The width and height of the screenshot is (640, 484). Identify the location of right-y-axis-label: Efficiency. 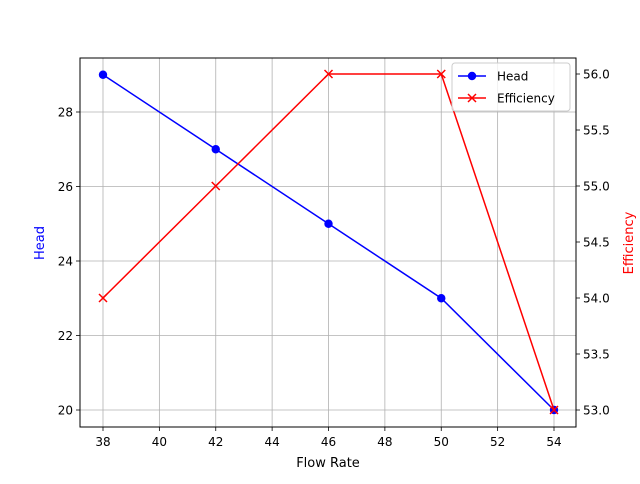
(629, 242).